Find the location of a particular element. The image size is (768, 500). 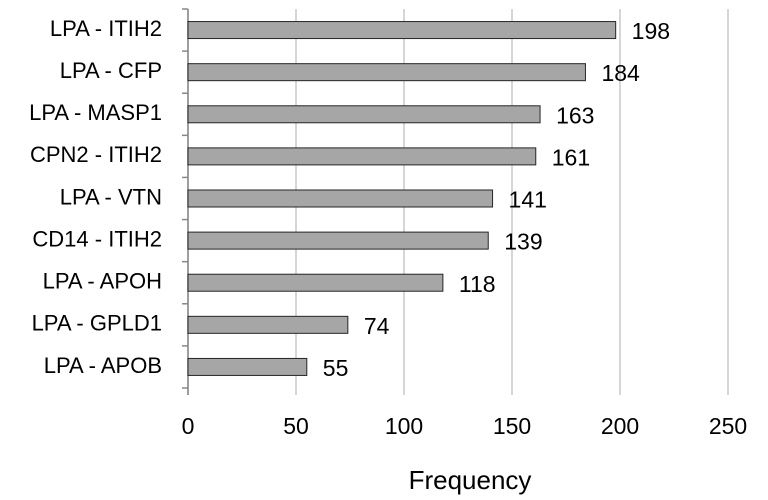

value-label: 141 is located at coordinates (528, 200).